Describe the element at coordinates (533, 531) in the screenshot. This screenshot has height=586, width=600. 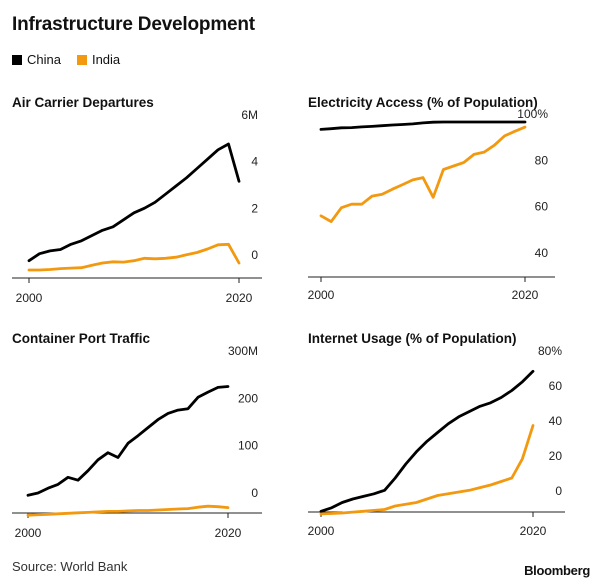
I see `net-x-tick-label: 2020` at that location.